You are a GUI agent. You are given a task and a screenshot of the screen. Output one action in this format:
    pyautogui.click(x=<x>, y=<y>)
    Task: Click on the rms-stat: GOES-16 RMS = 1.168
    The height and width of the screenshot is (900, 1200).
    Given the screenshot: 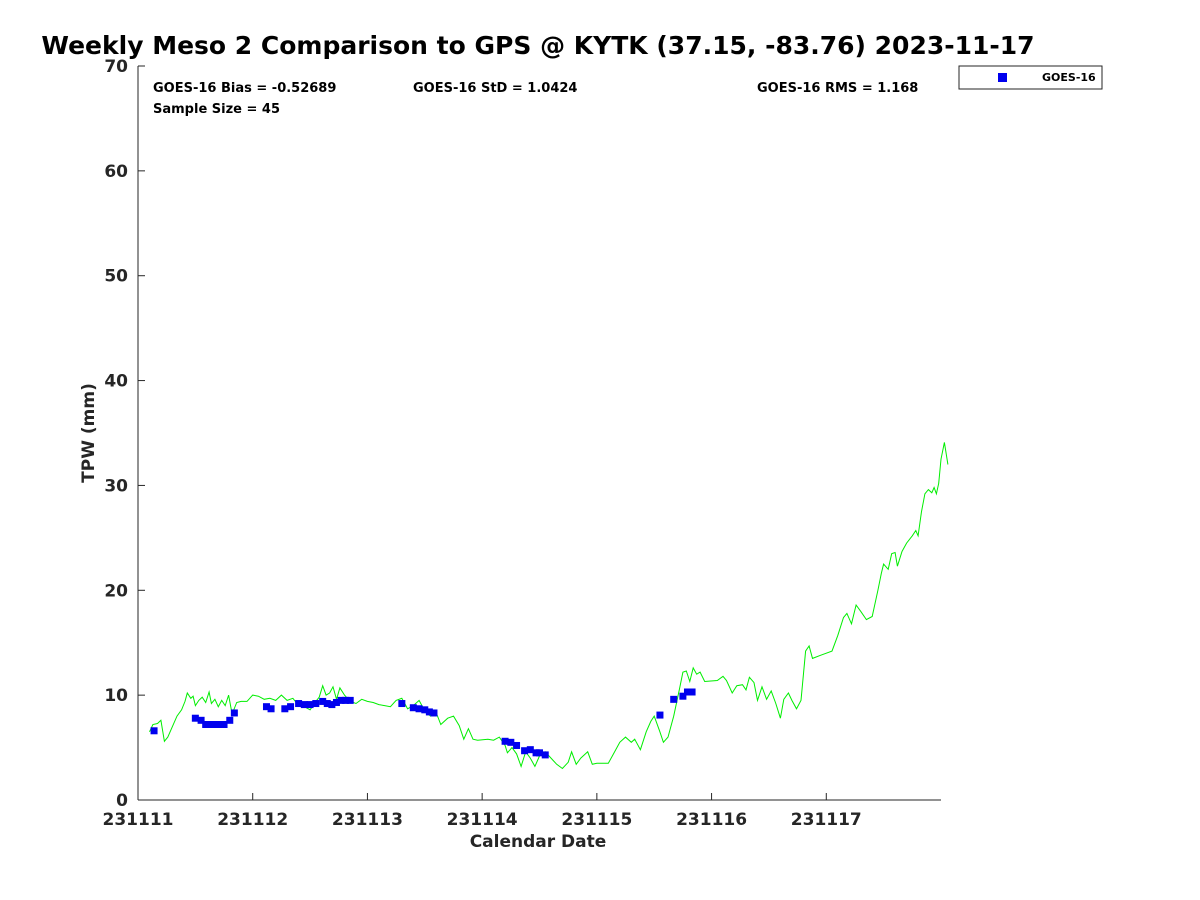 What is the action you would take?
    pyautogui.click(x=837, y=88)
    